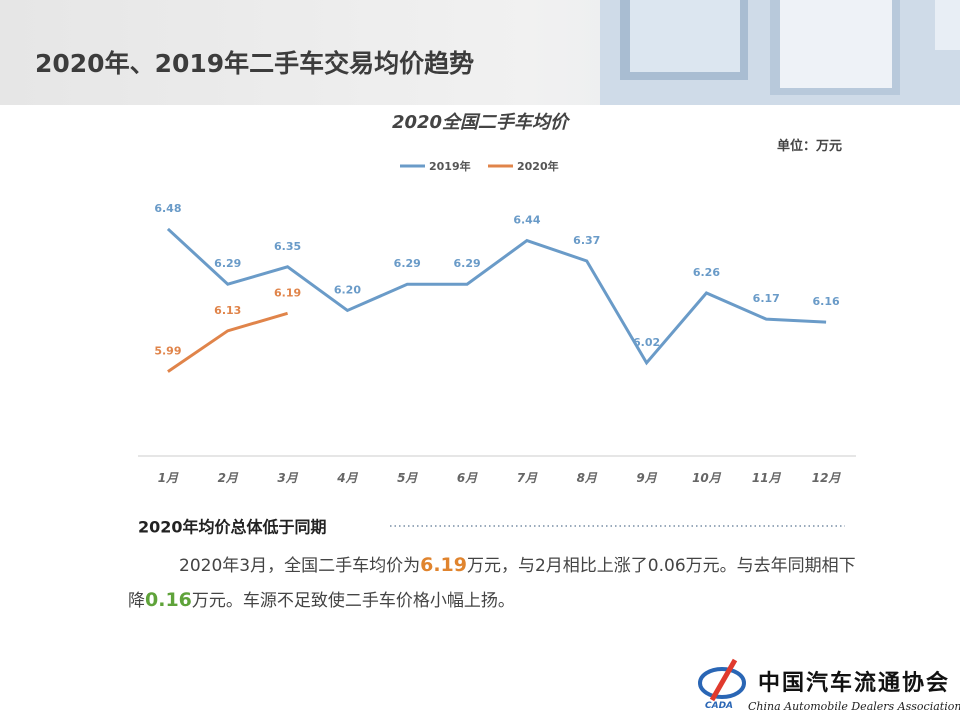 This screenshot has width=960, height=720. I want to click on x-tick-label: 3月, so click(287, 478).